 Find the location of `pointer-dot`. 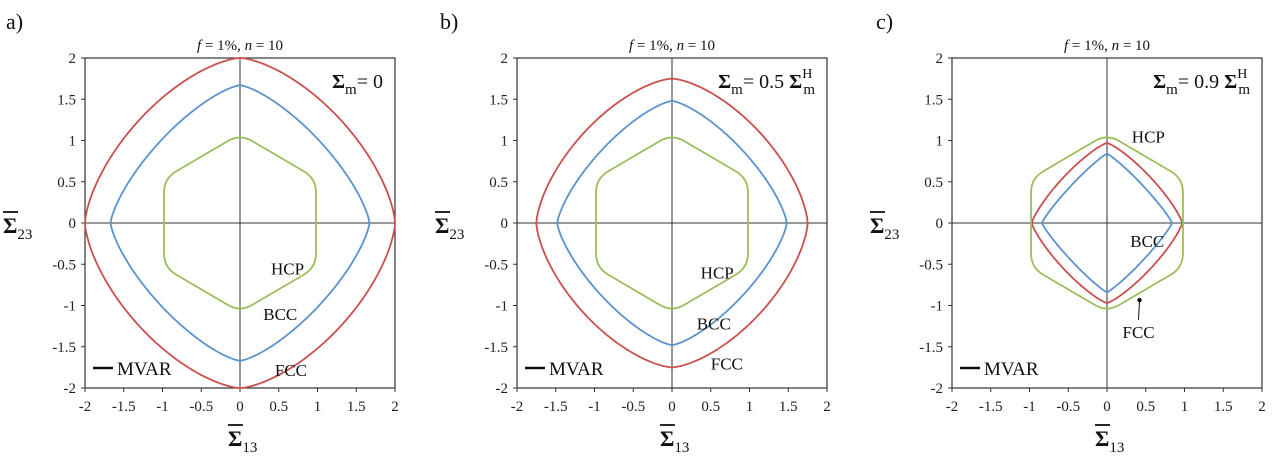

pointer-dot is located at coordinates (1139, 300).